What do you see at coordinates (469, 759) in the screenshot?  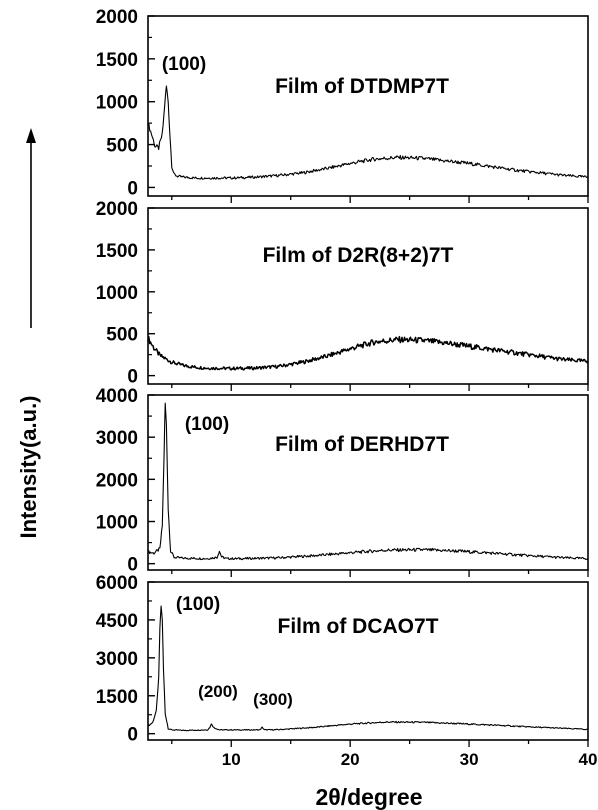 I see `x-tick-label: 30` at bounding box center [469, 759].